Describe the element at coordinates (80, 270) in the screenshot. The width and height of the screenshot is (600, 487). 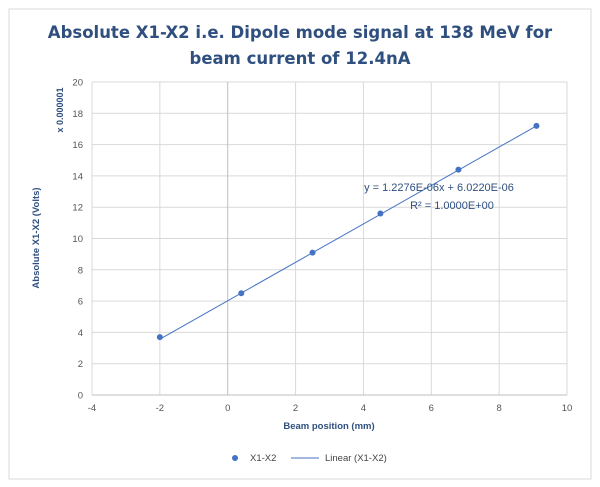
I see `y-tick-label: 8` at that location.